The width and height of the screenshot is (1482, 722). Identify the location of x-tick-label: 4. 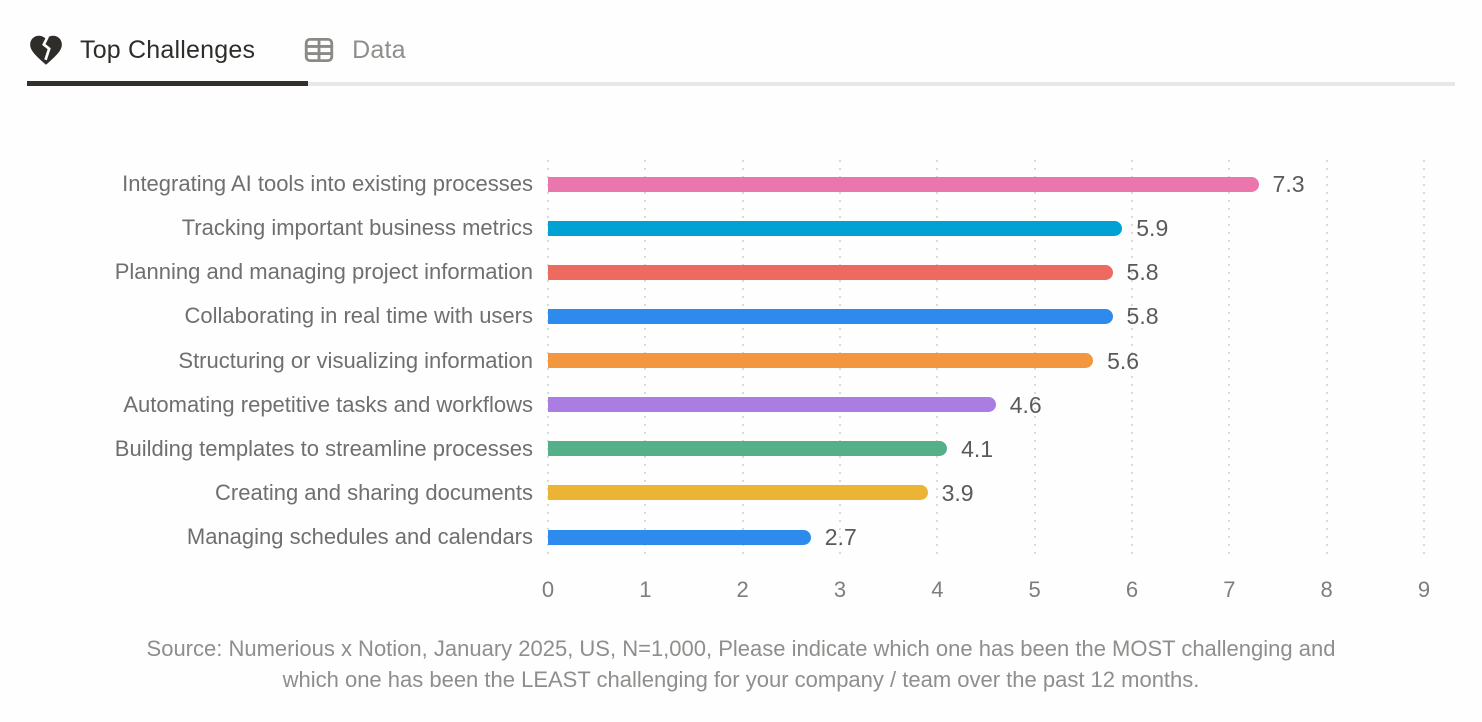
(937, 589).